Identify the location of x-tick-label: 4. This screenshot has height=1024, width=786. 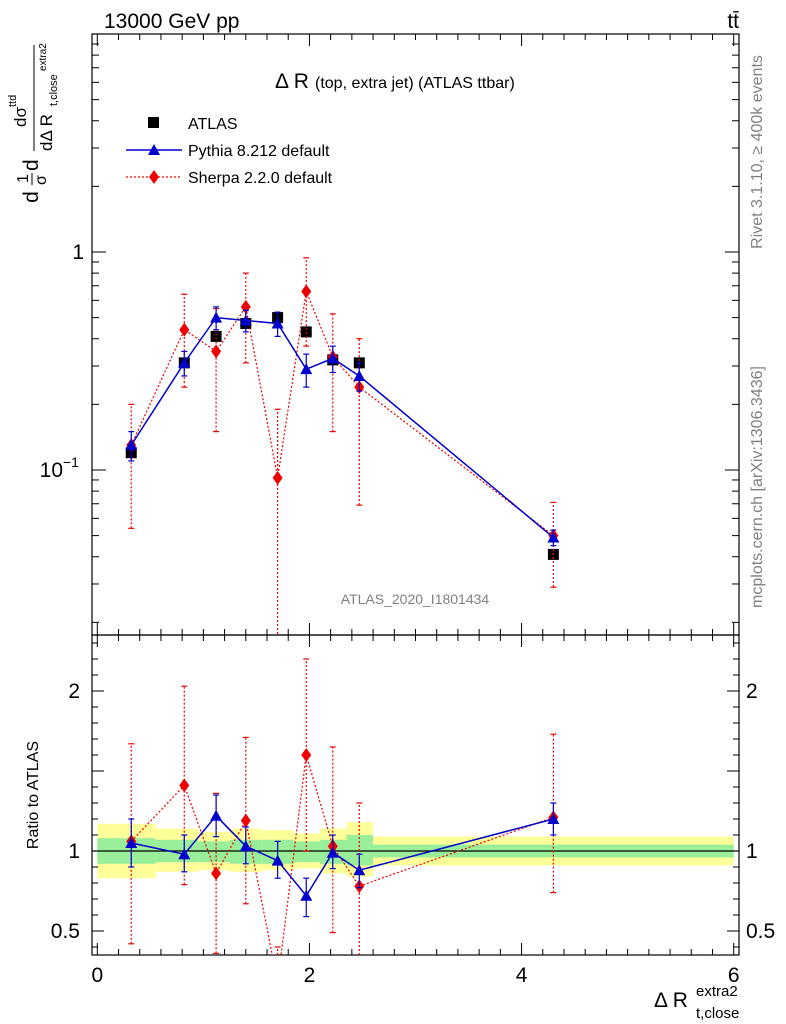
(522, 975).